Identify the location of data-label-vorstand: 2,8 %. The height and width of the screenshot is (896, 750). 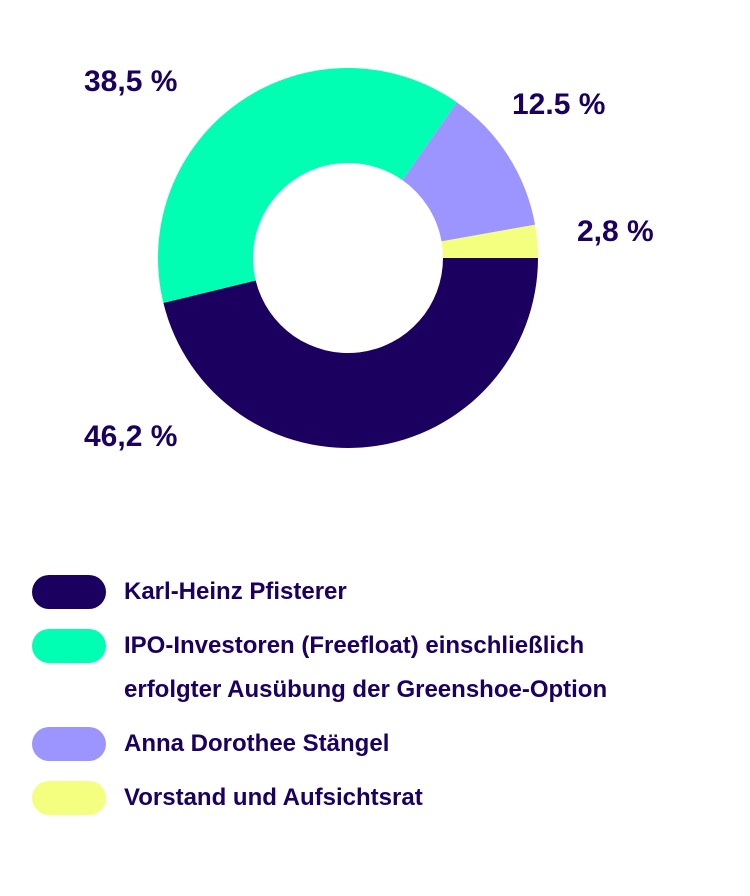
(615, 231).